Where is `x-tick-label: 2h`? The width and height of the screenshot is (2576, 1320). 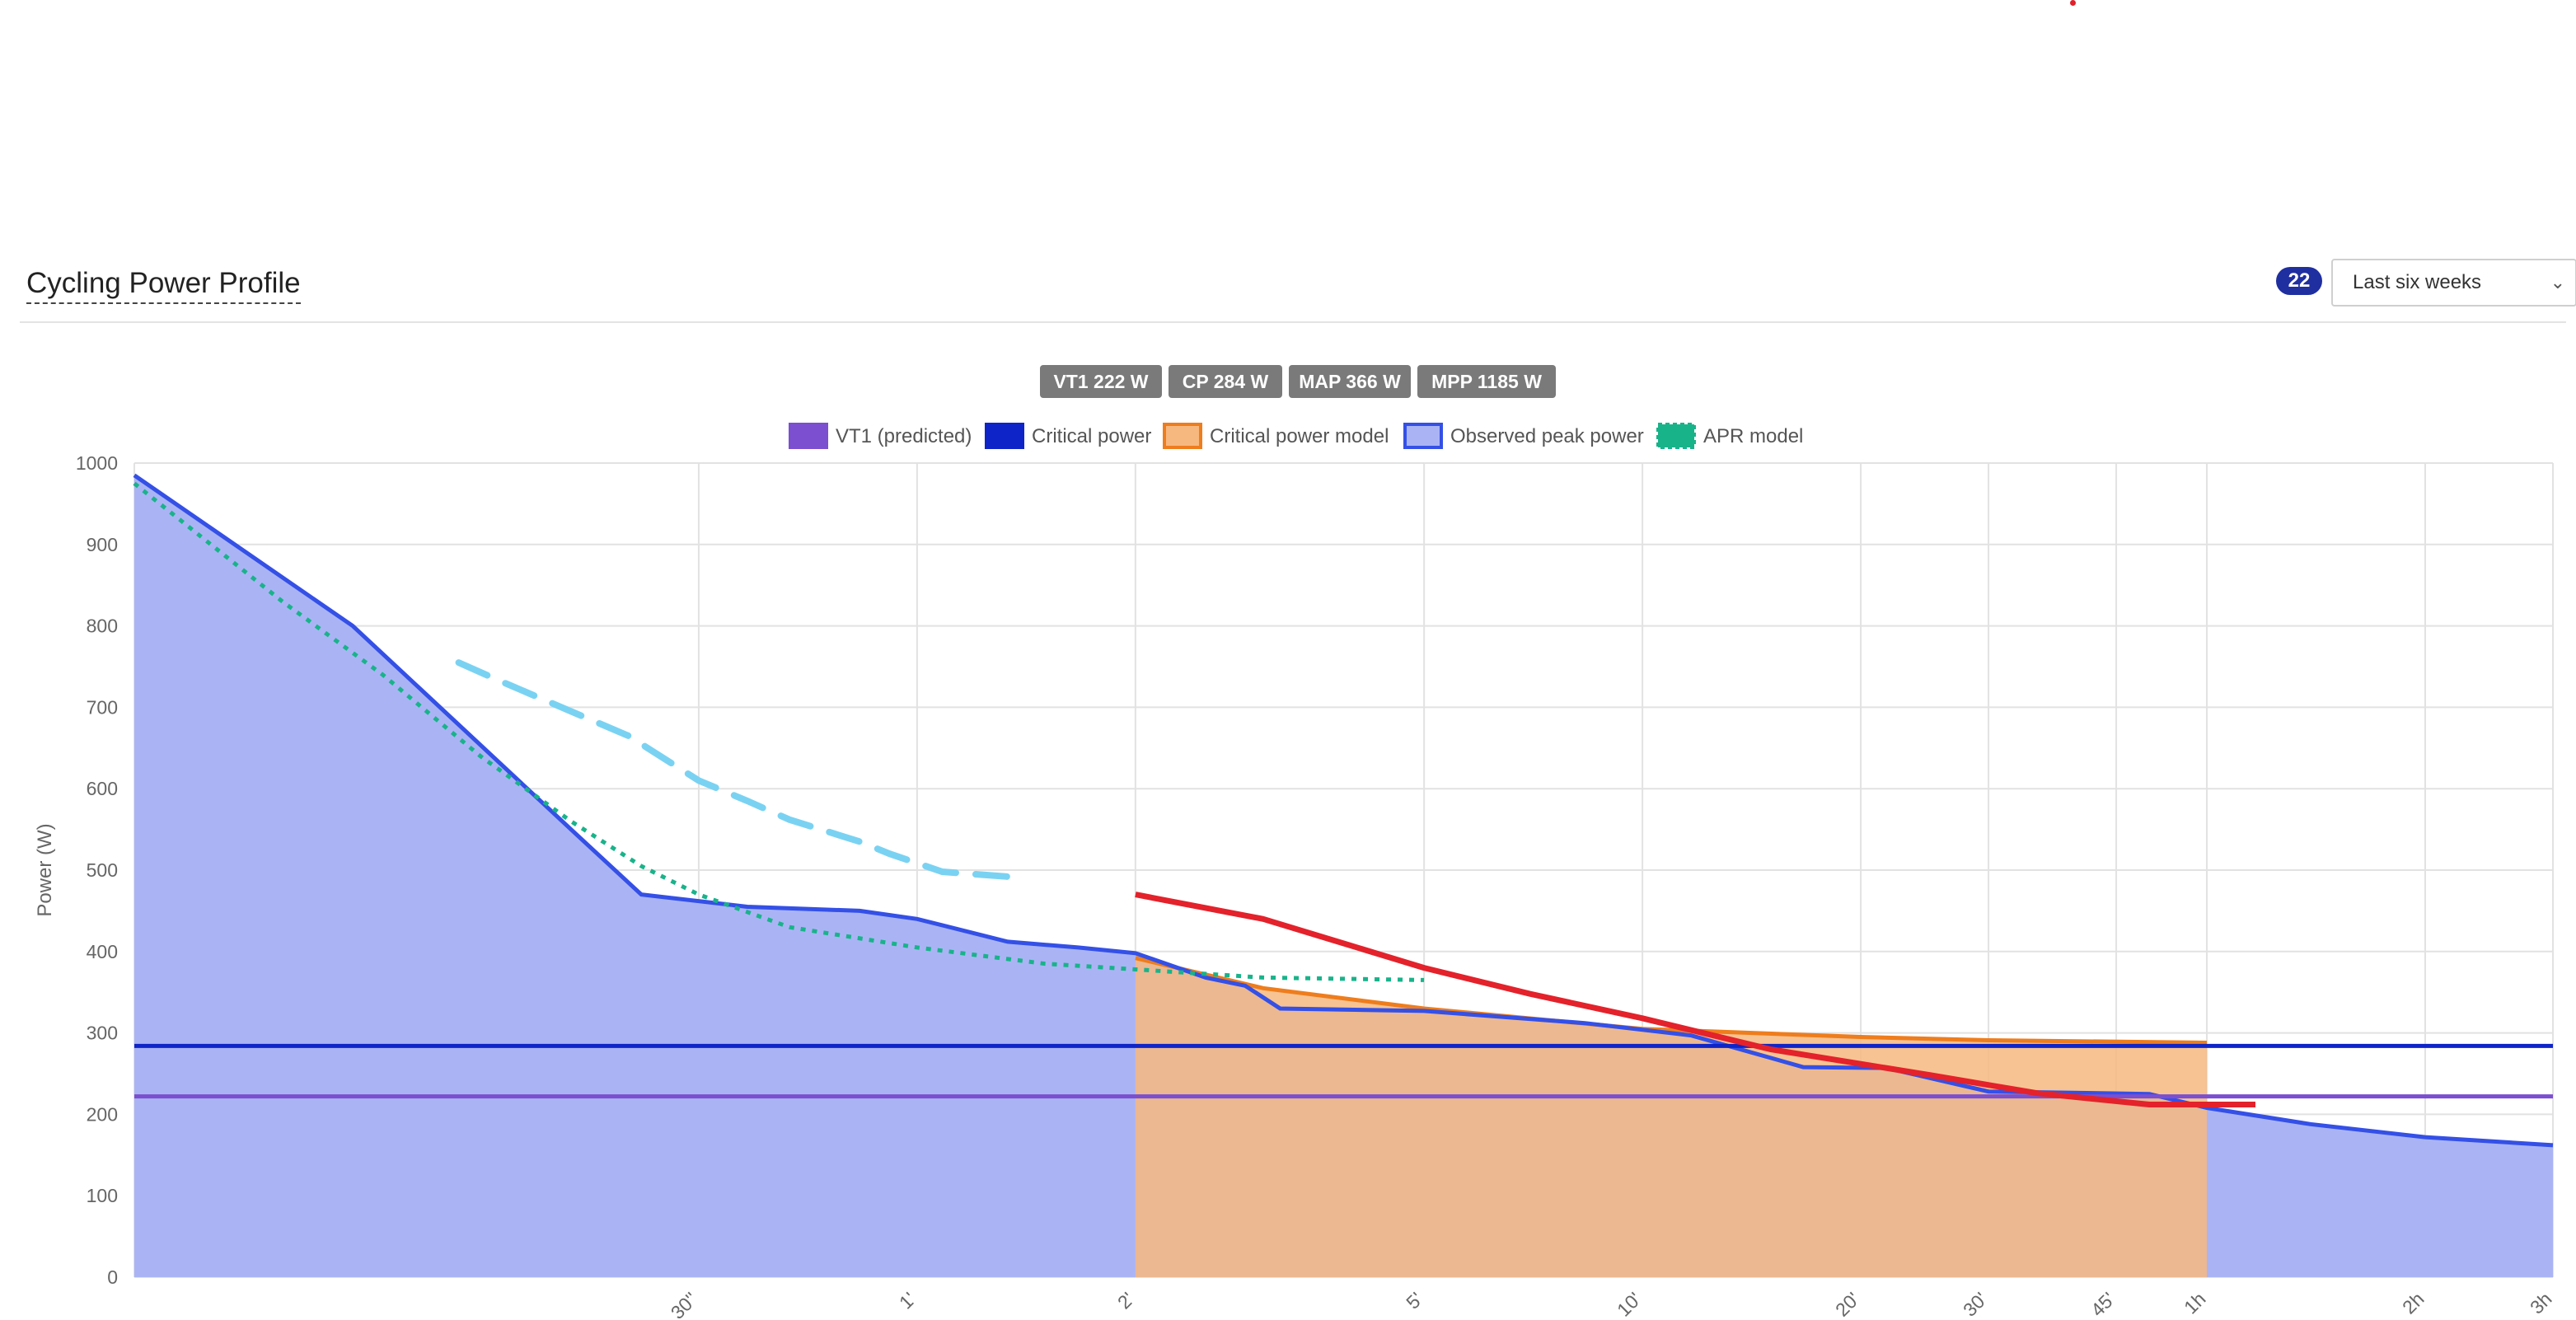
x-tick-label: 2h is located at coordinates (2413, 1303).